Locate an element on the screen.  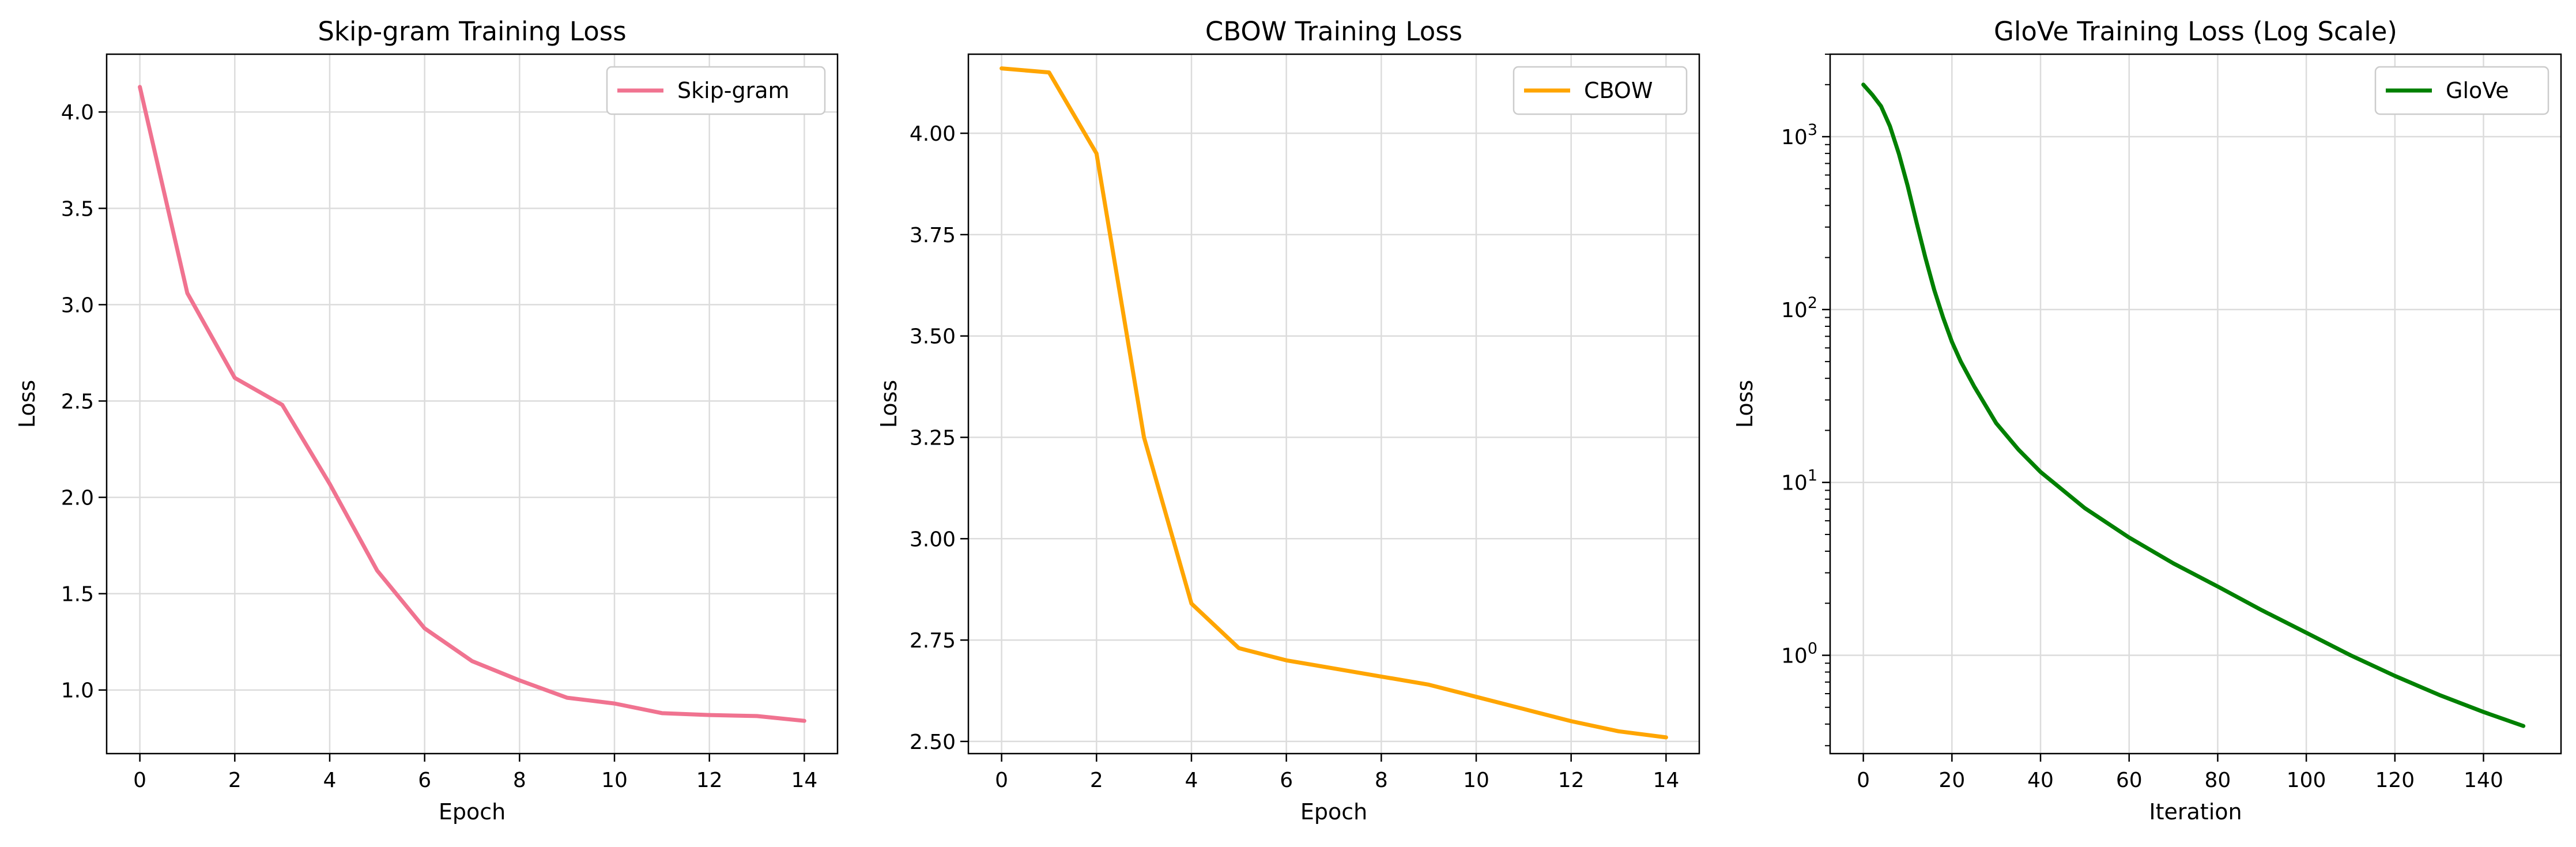
x-tick-label: 20 is located at coordinates (1951, 780).